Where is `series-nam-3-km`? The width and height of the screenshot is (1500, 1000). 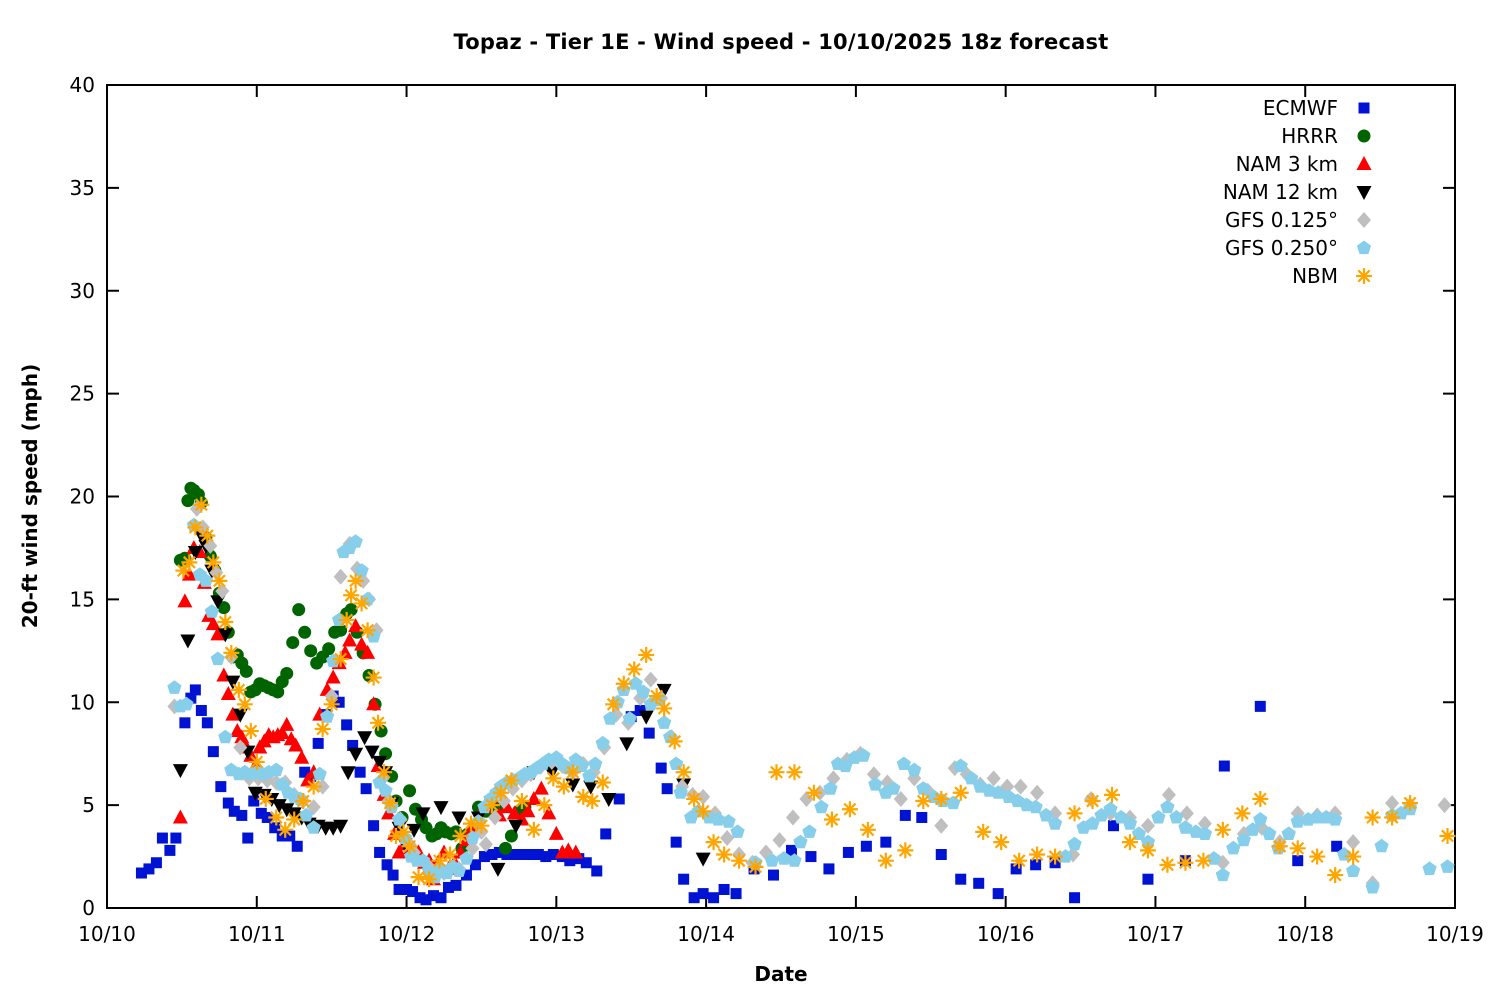
series-nam-3-km is located at coordinates (378, 712).